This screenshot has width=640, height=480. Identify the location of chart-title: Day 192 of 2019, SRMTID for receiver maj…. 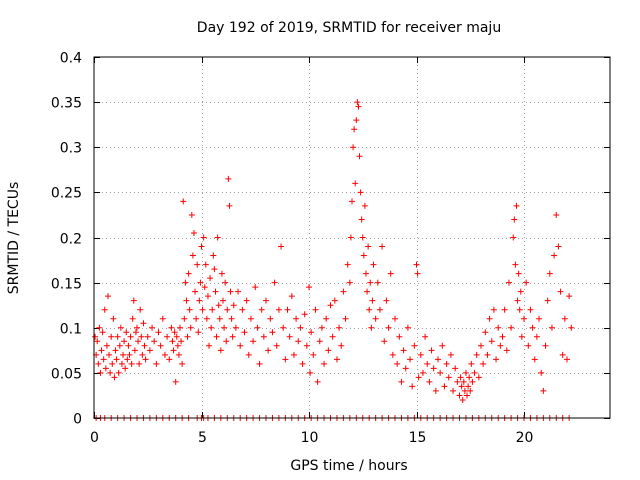
(349, 28).